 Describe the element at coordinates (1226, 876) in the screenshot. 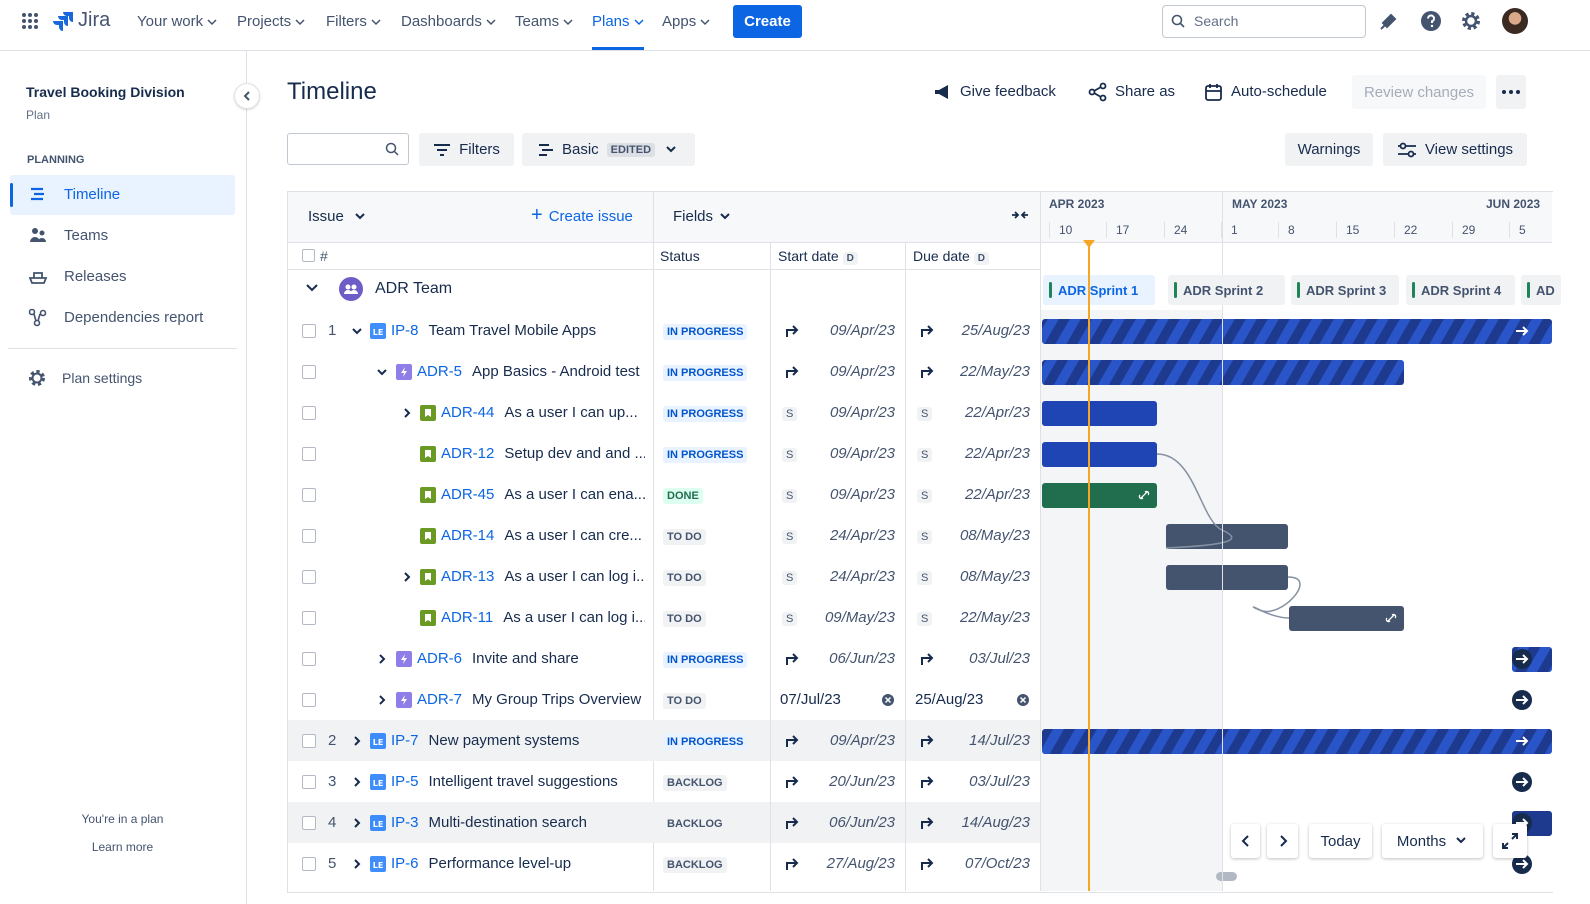

I see `horizontal-scrollbar` at that location.